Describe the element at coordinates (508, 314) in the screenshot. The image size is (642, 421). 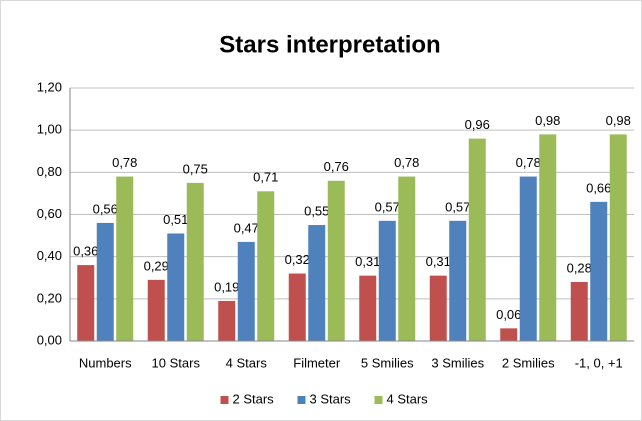
I see `value-label: 0,06` at that location.